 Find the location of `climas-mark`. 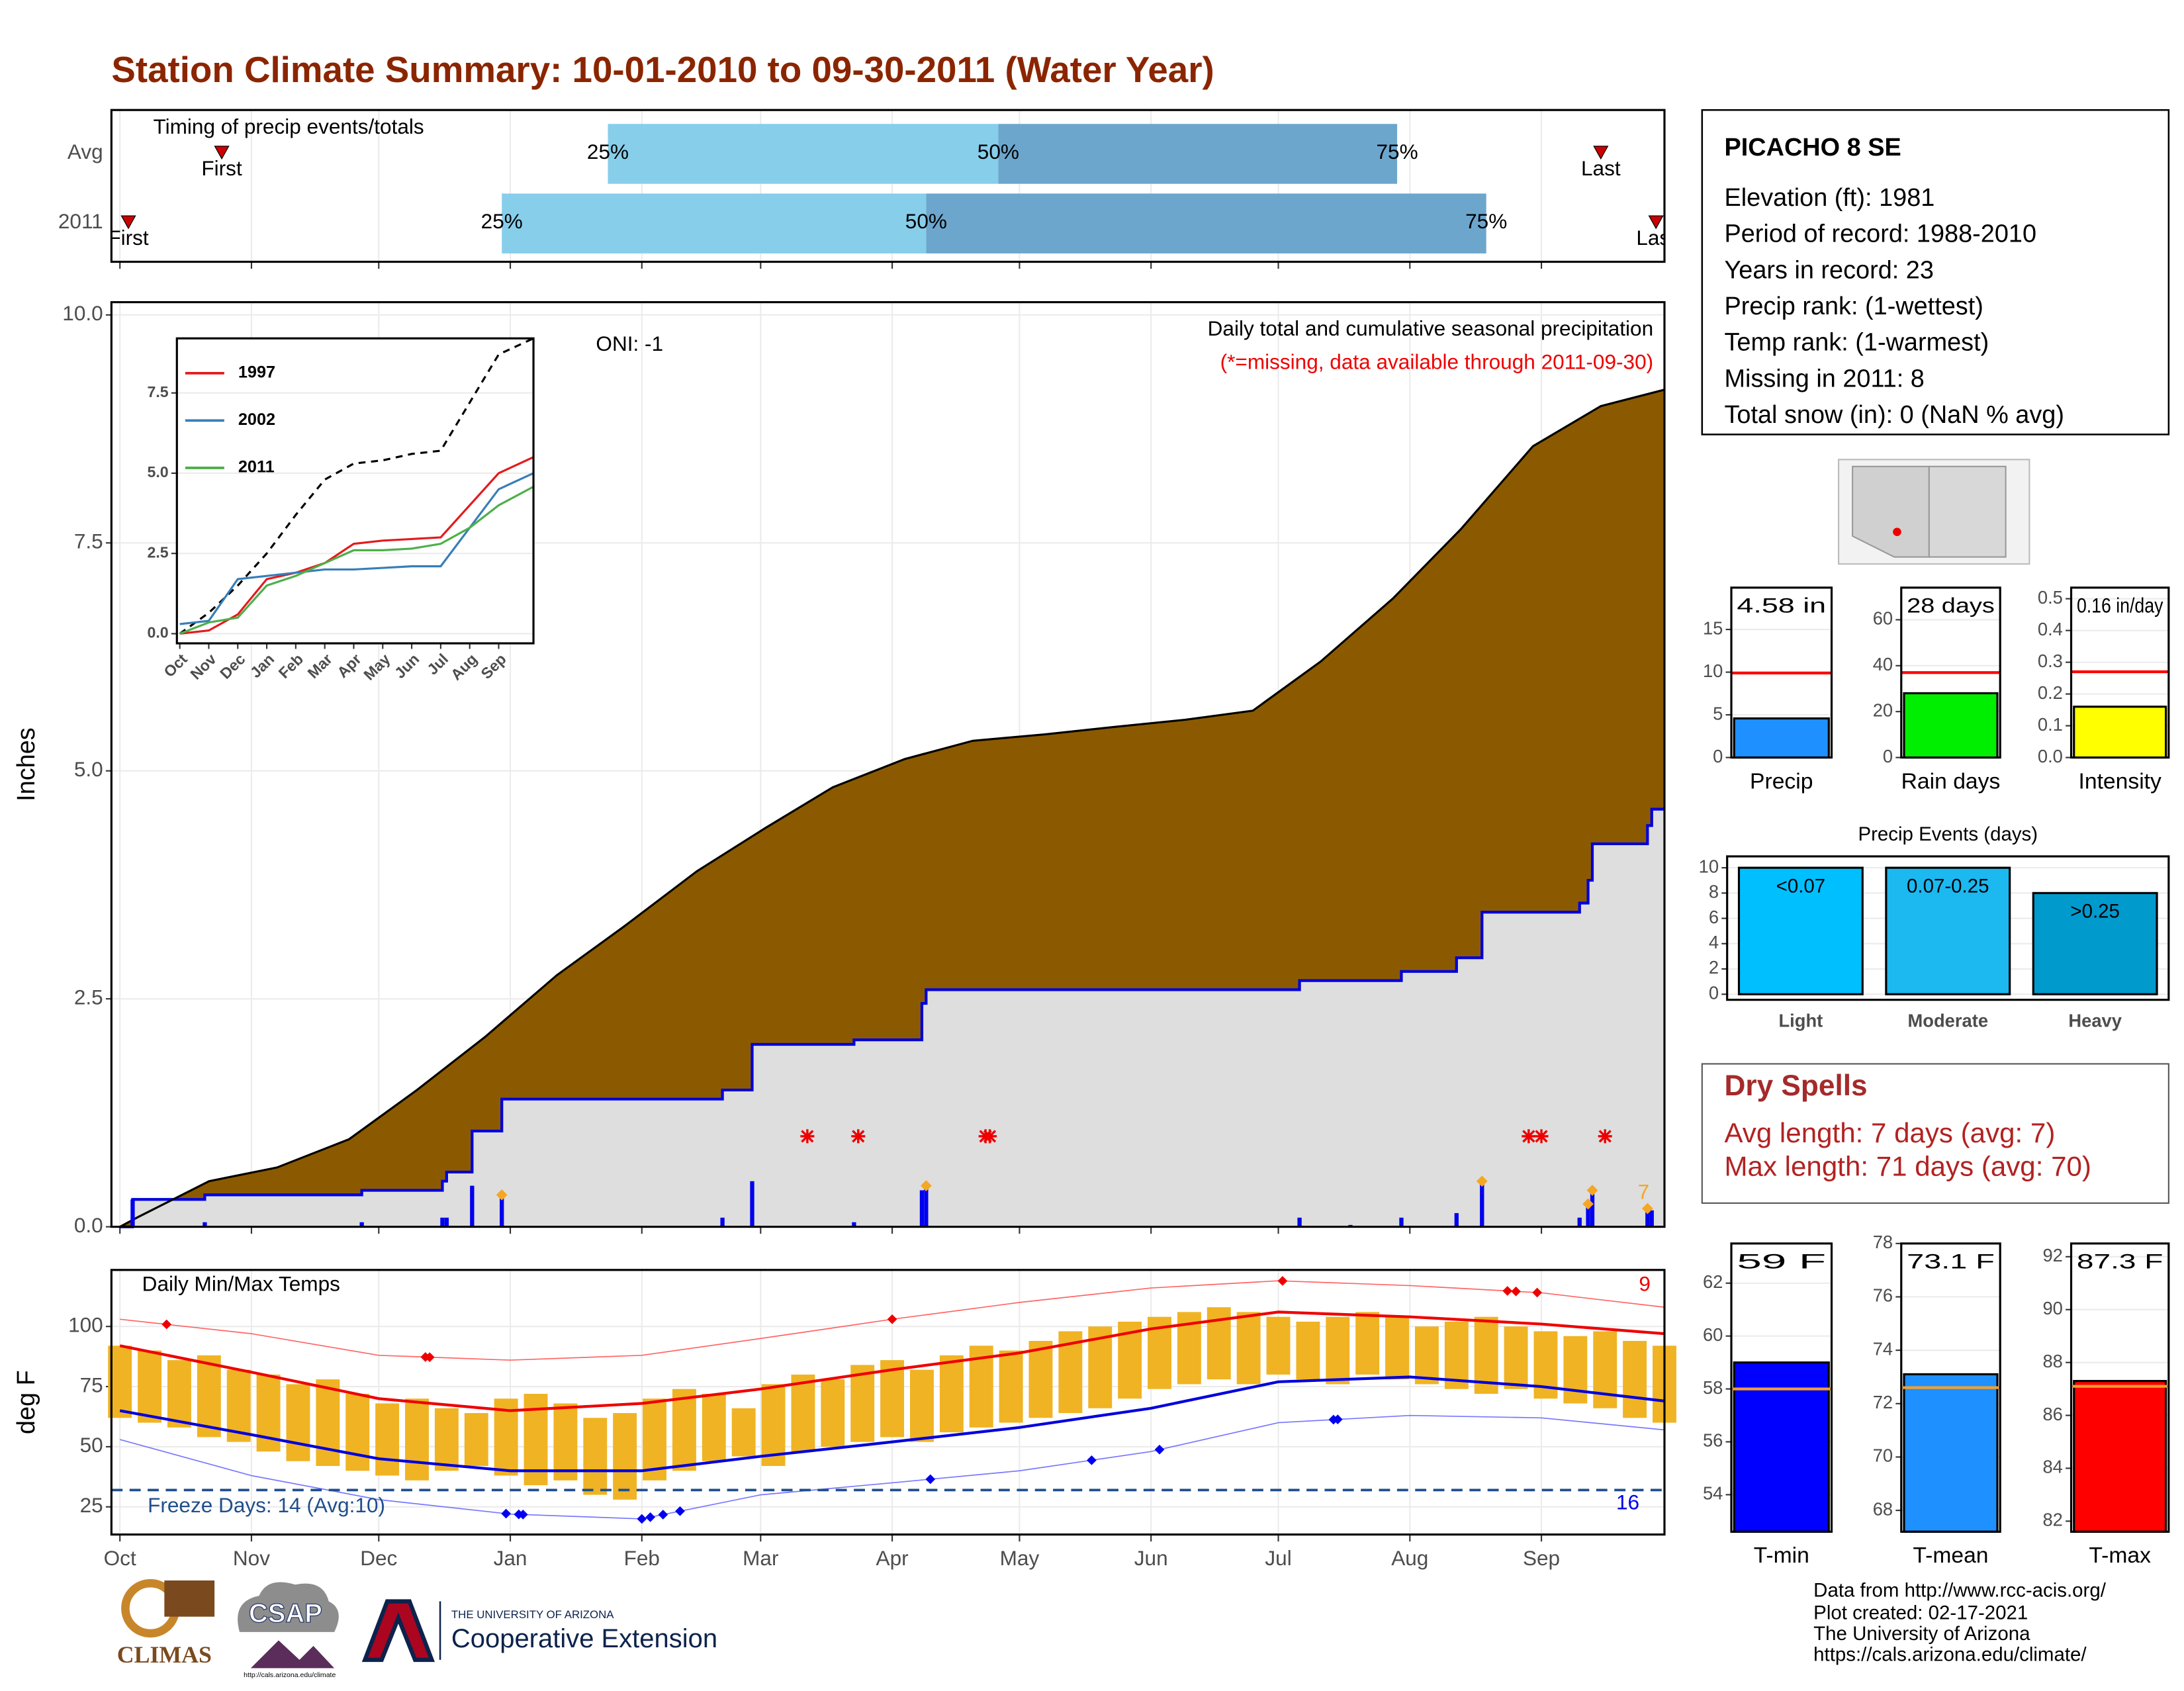

climas-mark is located at coordinates (189, 1598).